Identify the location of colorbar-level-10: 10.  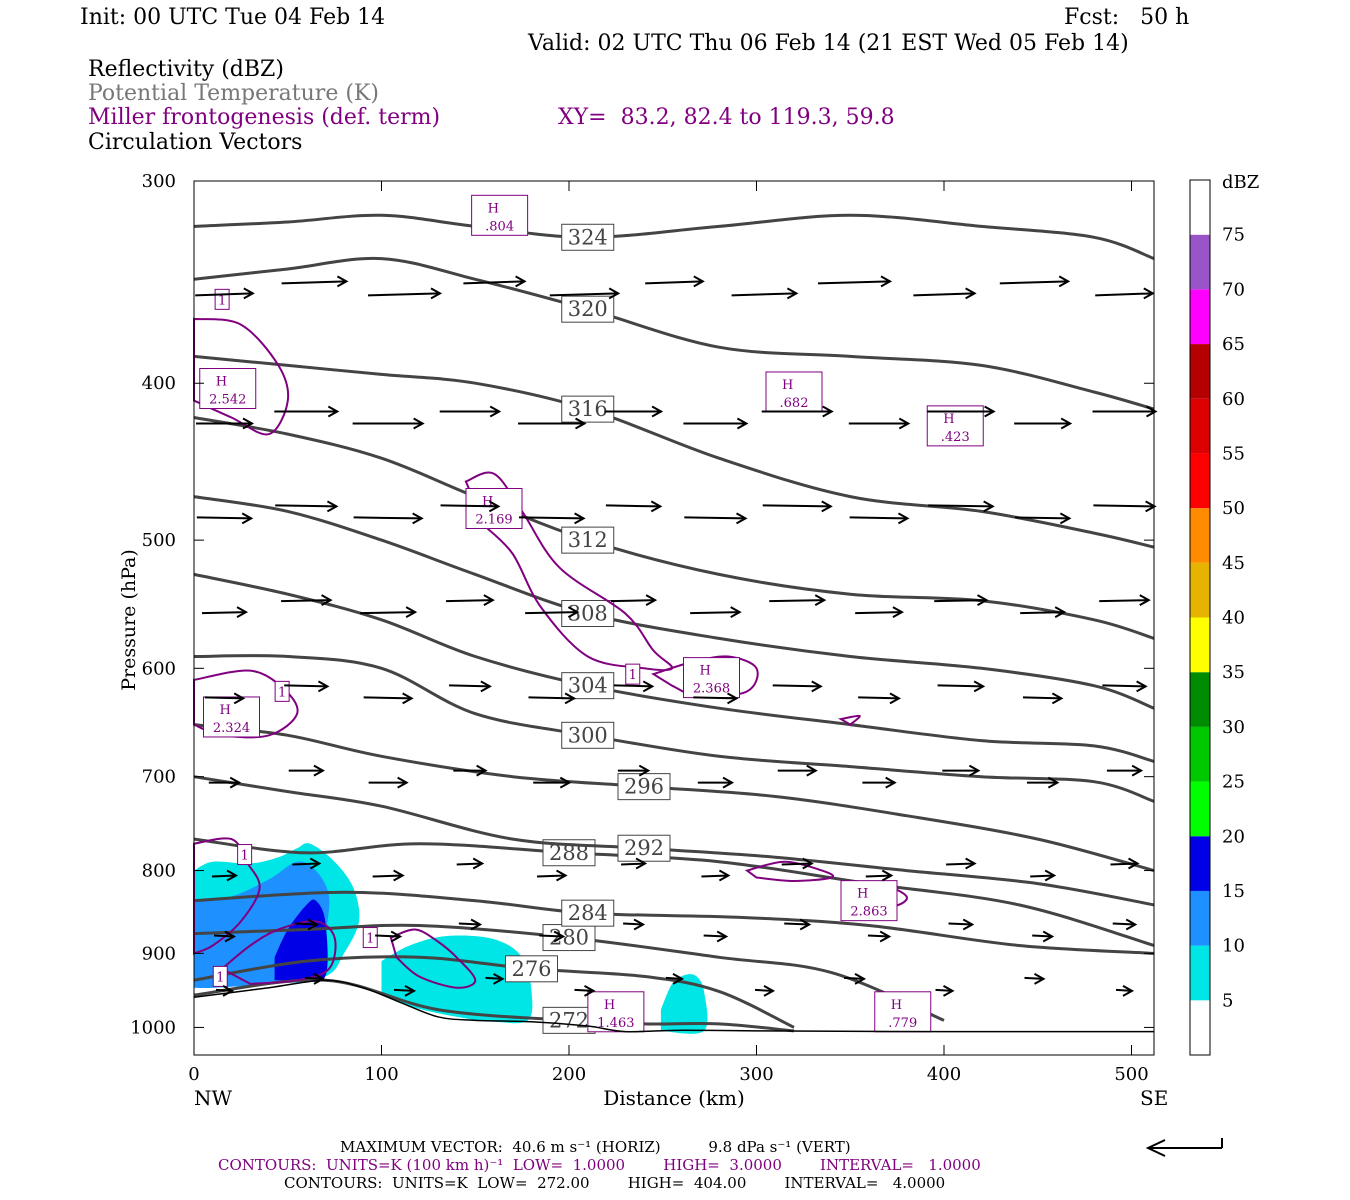
(1233, 946).